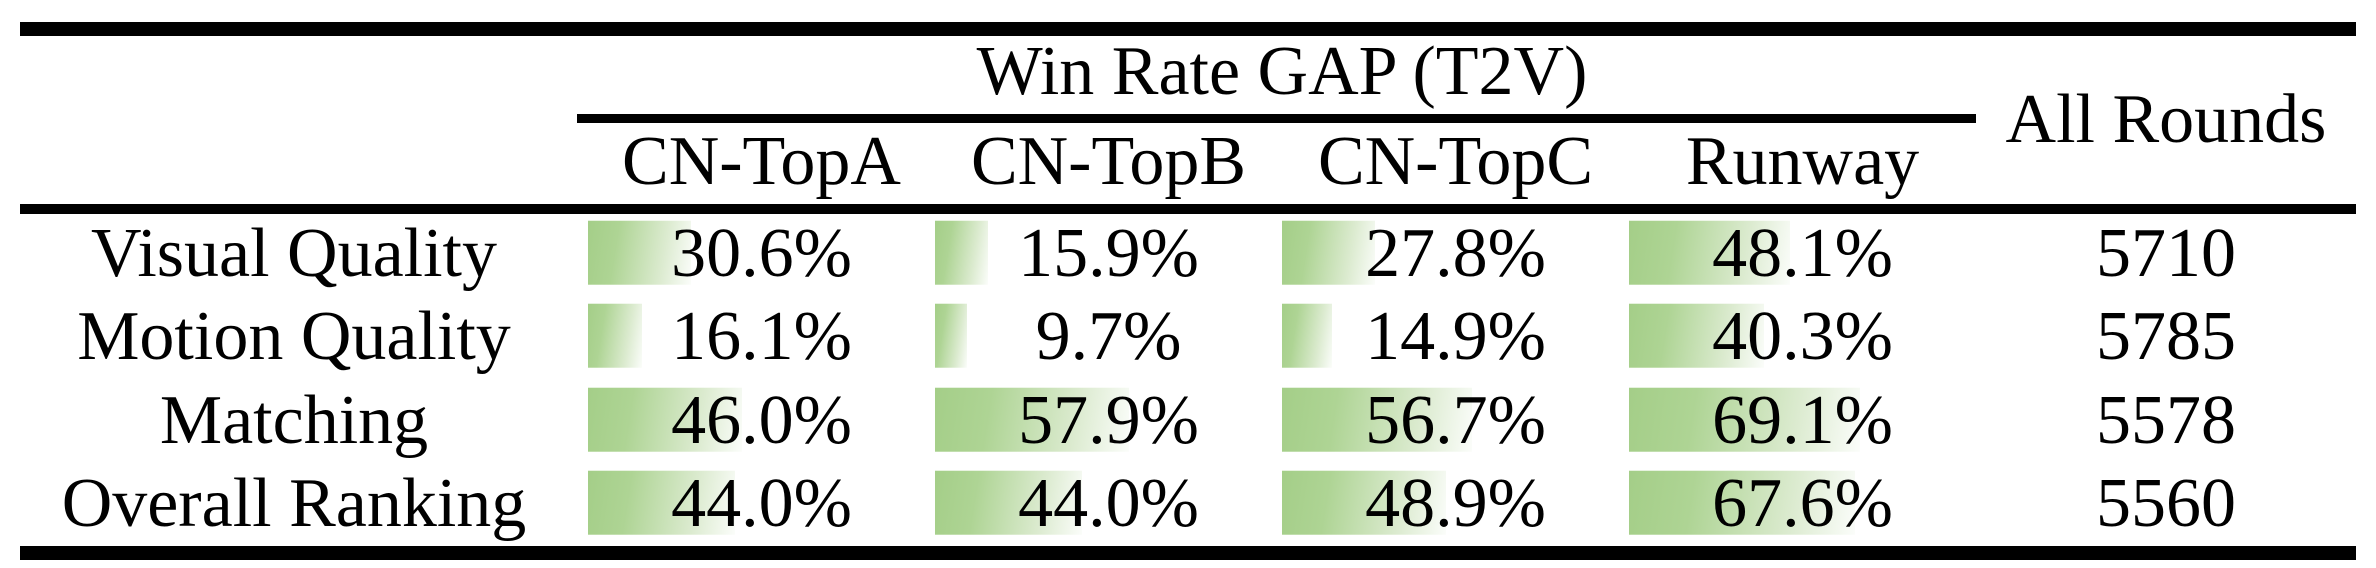  What do you see at coordinates (1188, 553) in the screenshot?
I see `bottom-rule` at bounding box center [1188, 553].